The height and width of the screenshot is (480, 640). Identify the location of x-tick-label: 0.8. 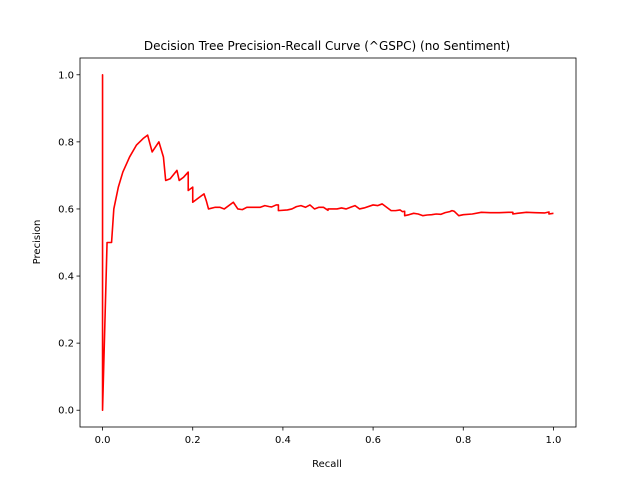
(463, 440).